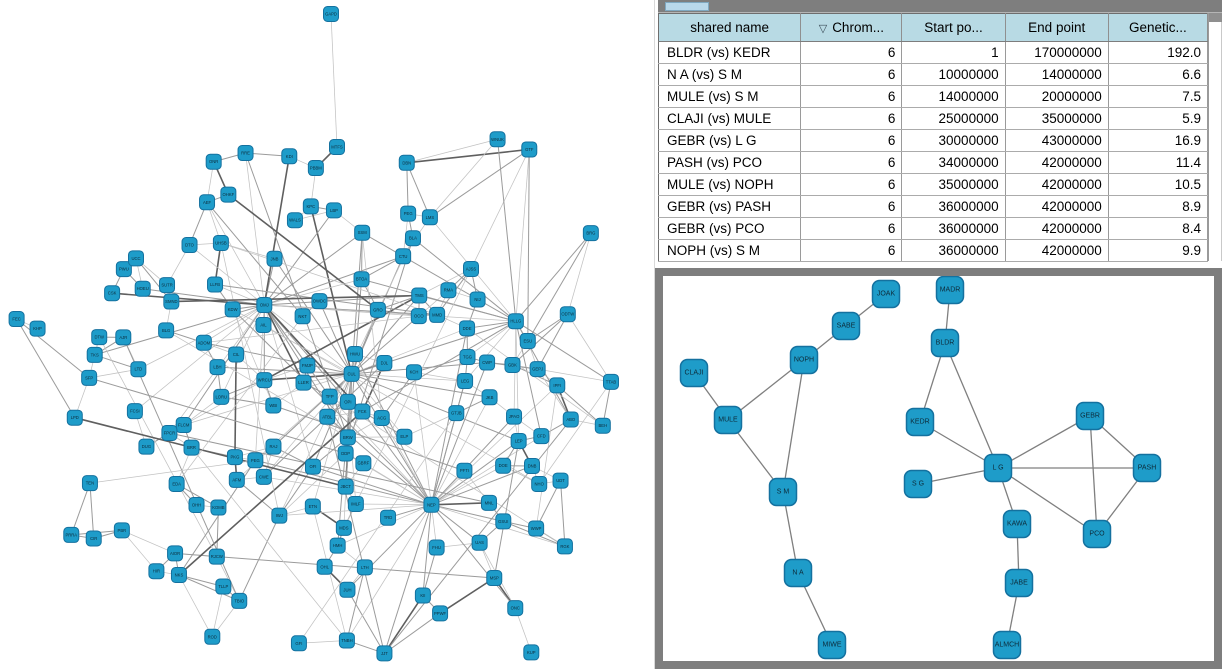 The width and height of the screenshot is (1222, 669). I want to click on network-node-KII: KII, so click(422, 595).